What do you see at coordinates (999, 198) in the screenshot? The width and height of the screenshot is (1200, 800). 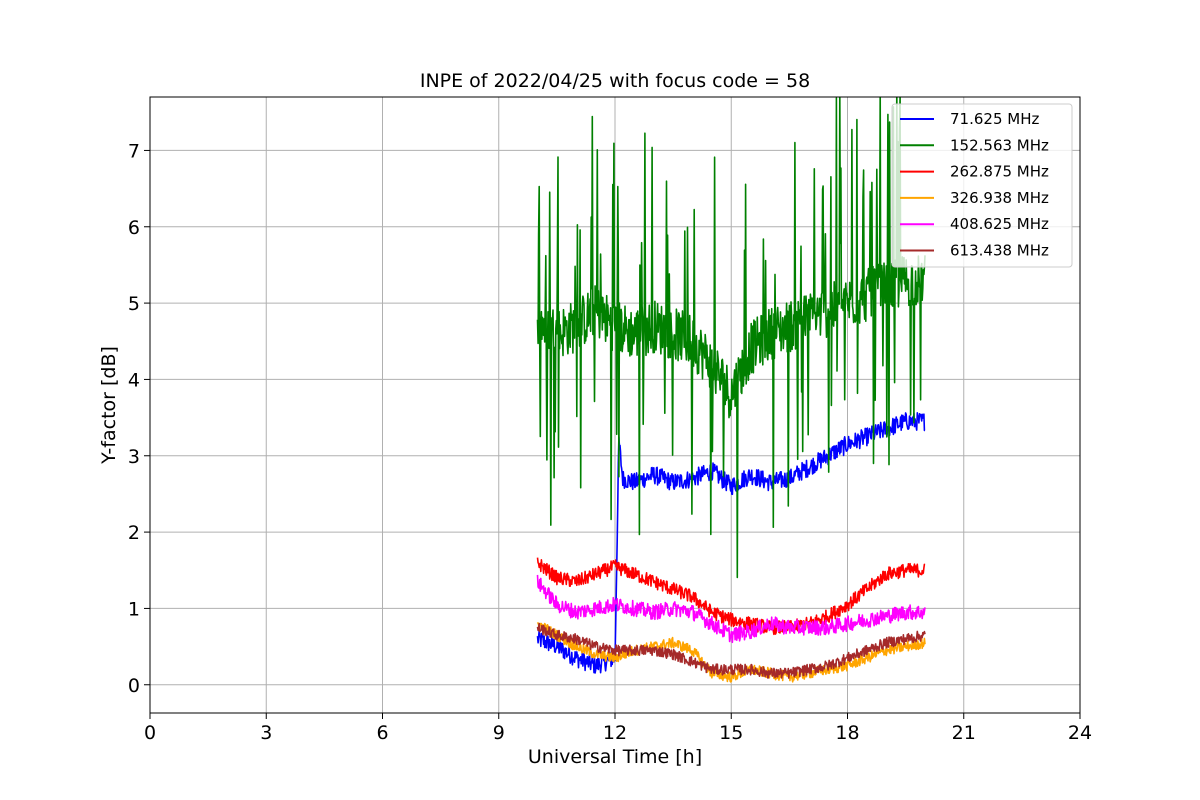 I see `legend-label: 326.938 MHz` at bounding box center [999, 198].